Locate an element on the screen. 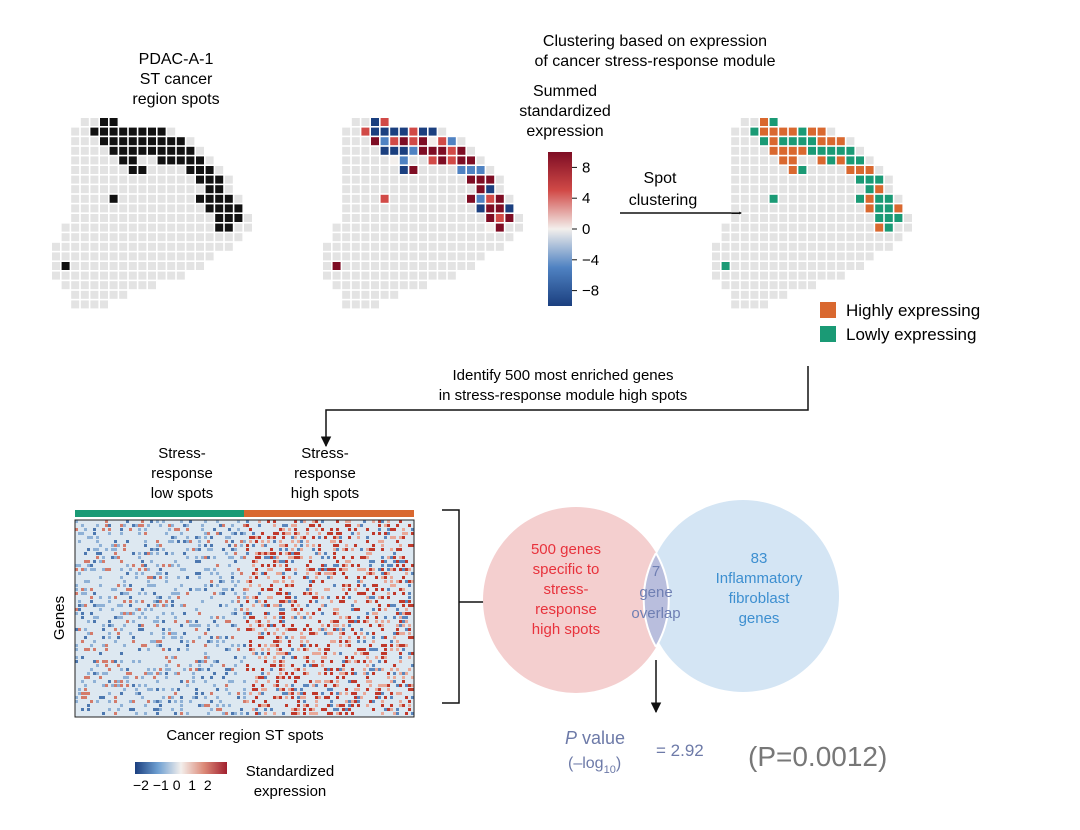 The width and height of the screenshot is (1080, 830). expression-scale-title-line1: Standardized is located at coordinates (290, 771).